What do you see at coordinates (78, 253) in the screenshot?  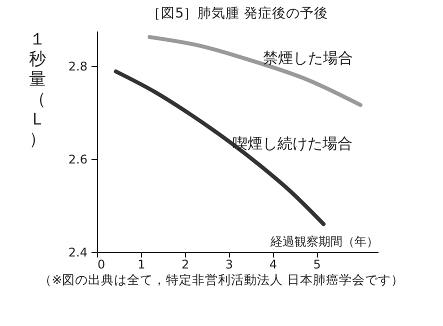 I see `y-tick-label: 2.4` at bounding box center [78, 253].